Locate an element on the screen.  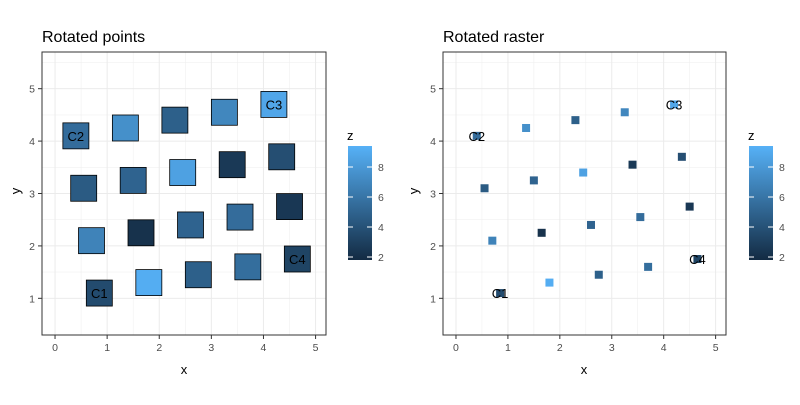
plot-marks: C2 C3 C1 C4 is located at coordinates (586, 199).